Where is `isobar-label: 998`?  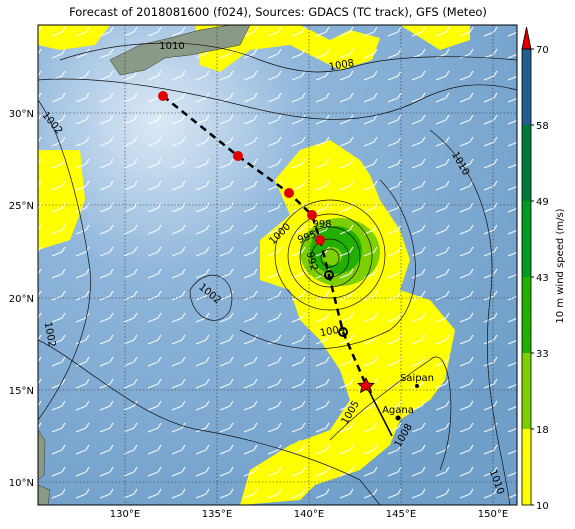
isobar-label: 998 is located at coordinates (321, 224).